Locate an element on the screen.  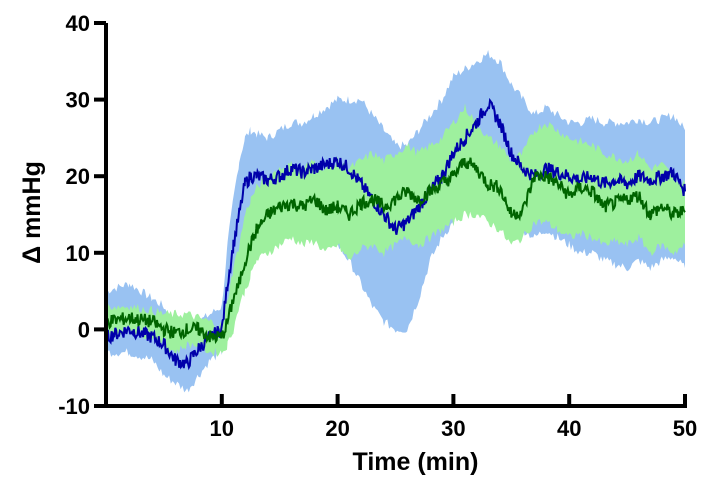
y-tick-label: 40 is located at coordinates (78, 23).